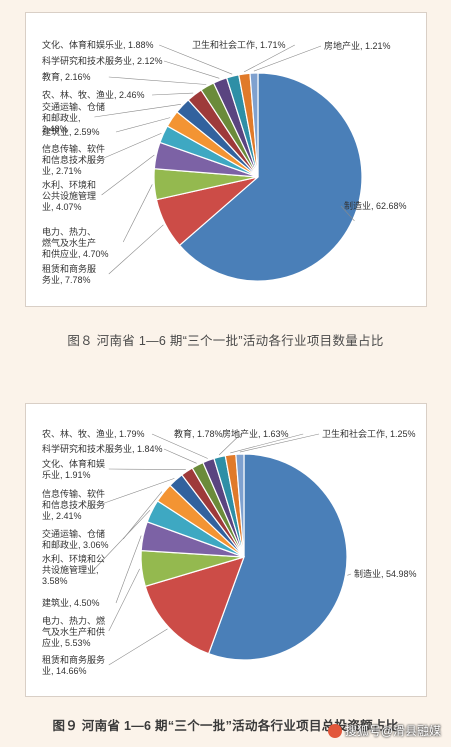 The width and height of the screenshot is (451, 747). Describe the element at coordinates (73, 117) in the screenshot. I see `slice-label: 交通运输、仓储和邮政业, 2.48%` at that location.